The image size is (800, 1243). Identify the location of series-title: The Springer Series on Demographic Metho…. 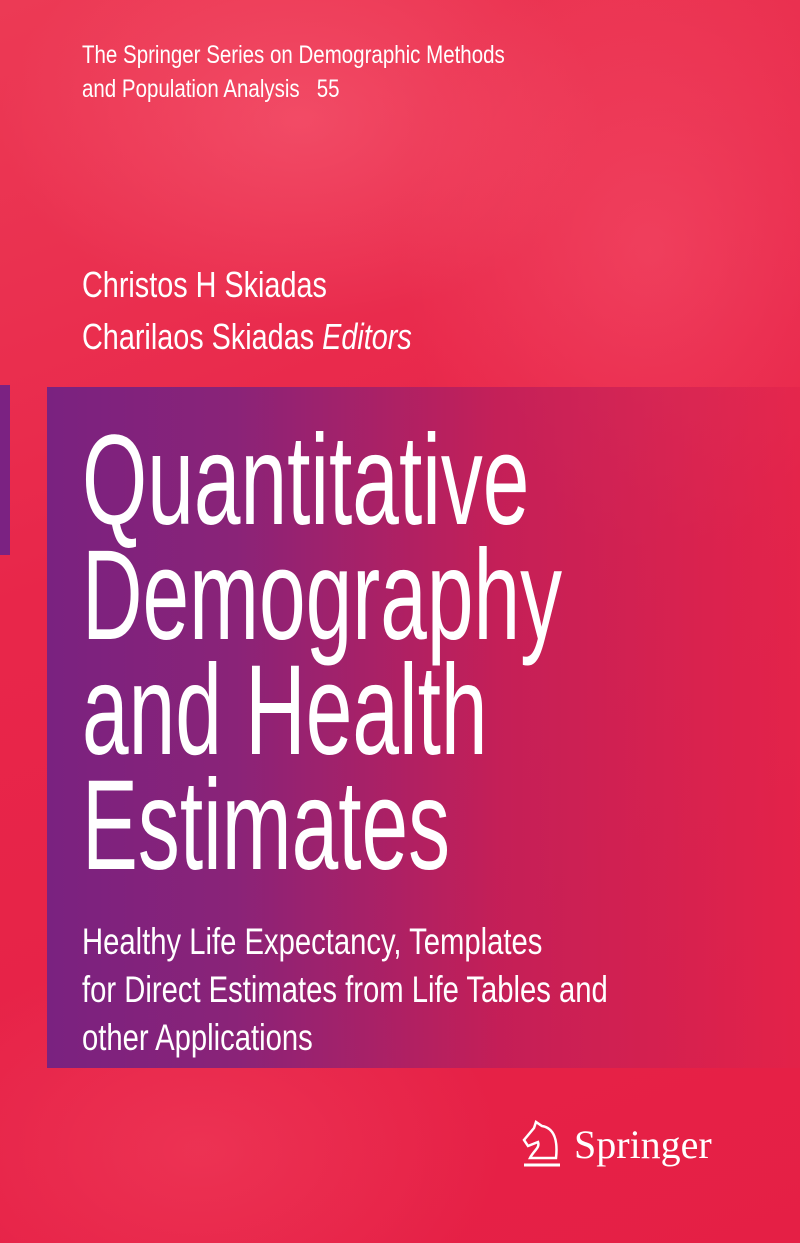
(293, 72).